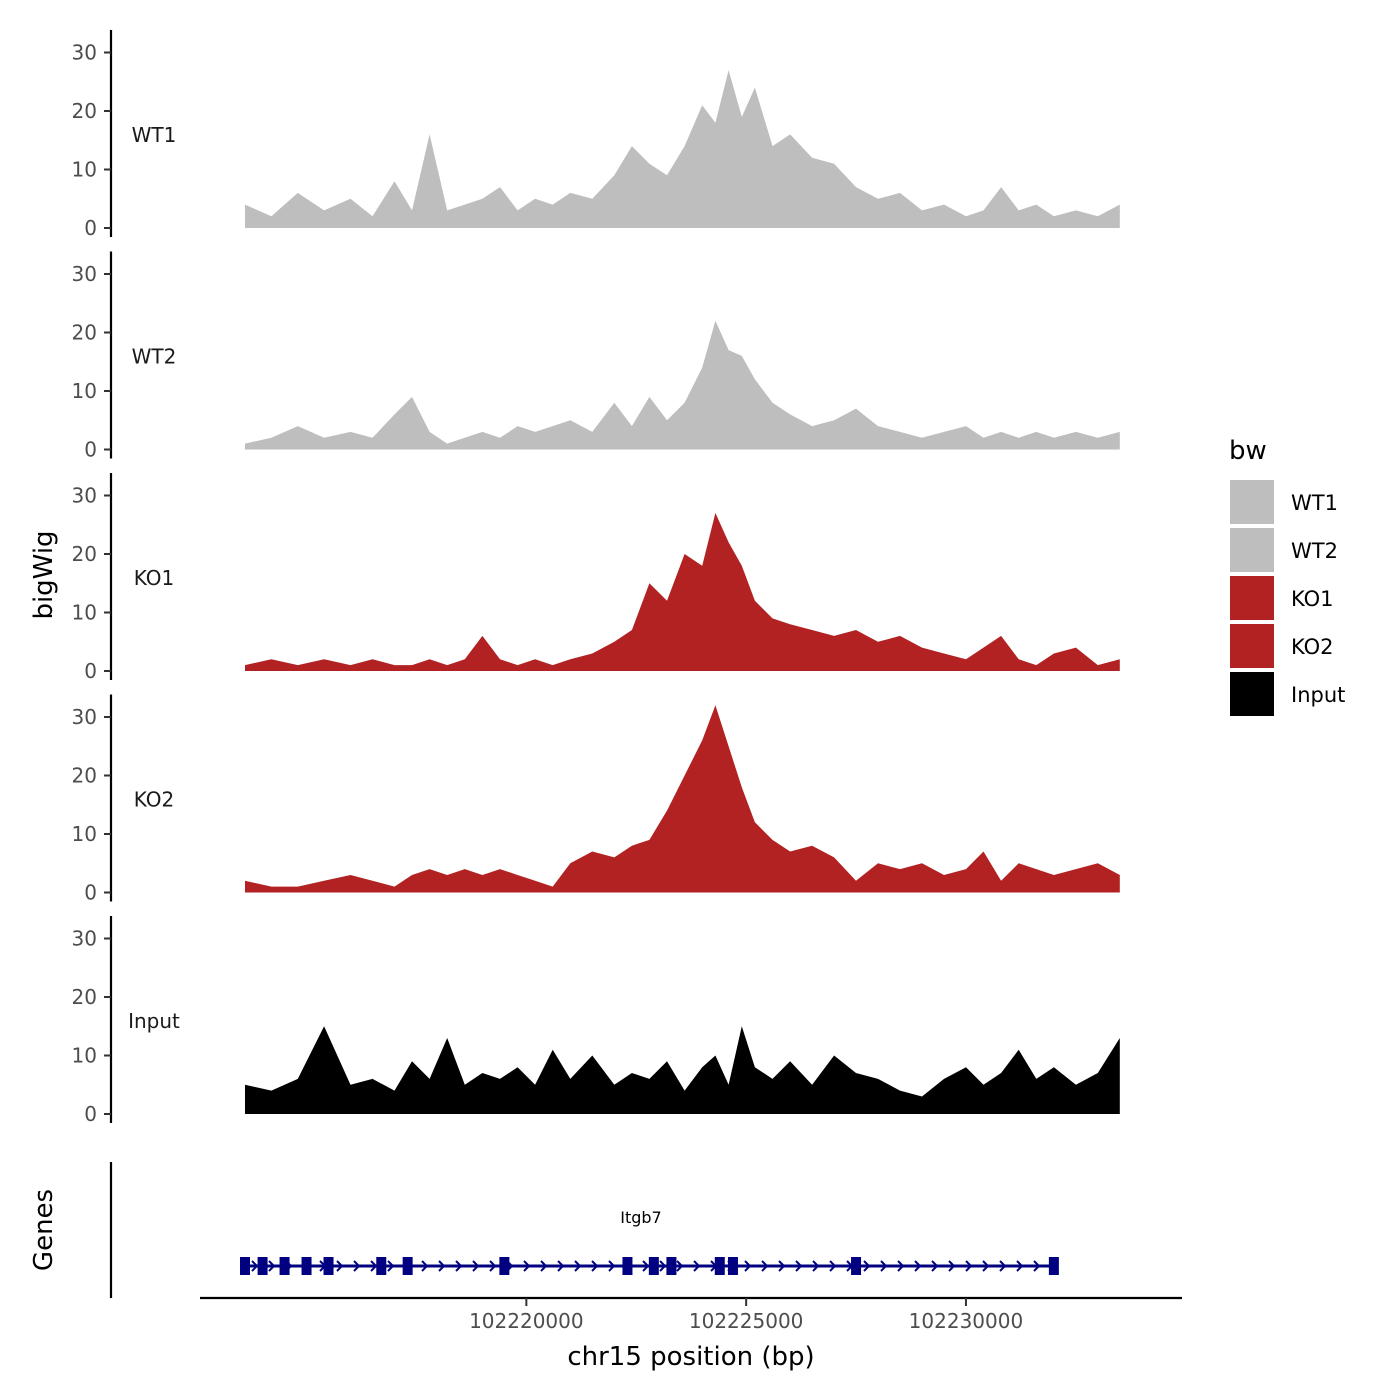  I want to click on genes-axis-title: Genes, so click(44, 1230).